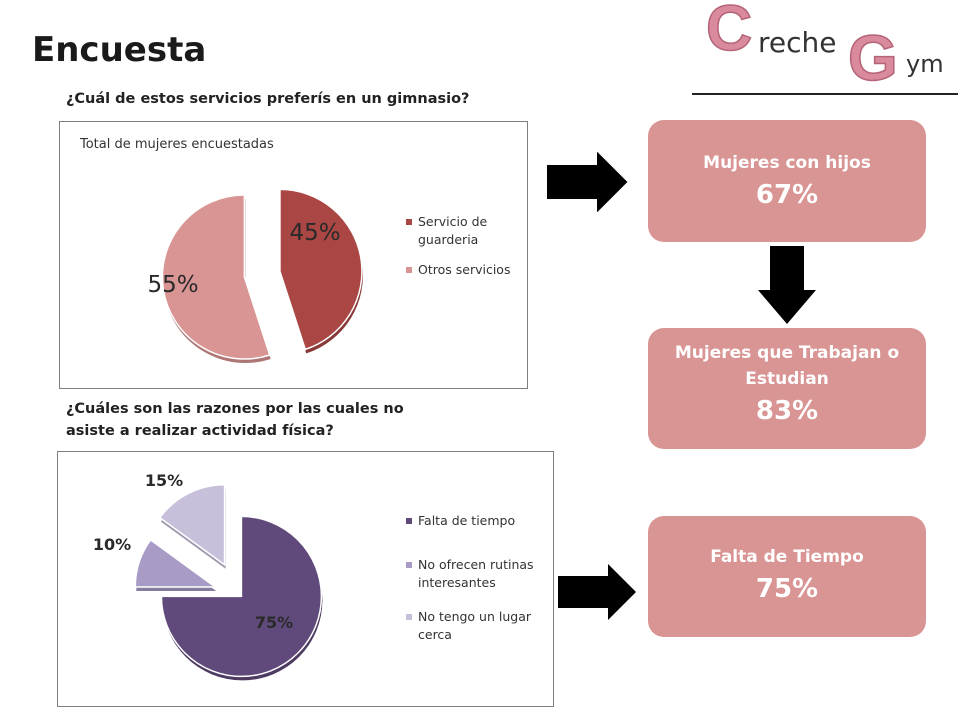  Describe the element at coordinates (475, 616) in the screenshot. I see `legend-label: No tengo un lugar` at that location.